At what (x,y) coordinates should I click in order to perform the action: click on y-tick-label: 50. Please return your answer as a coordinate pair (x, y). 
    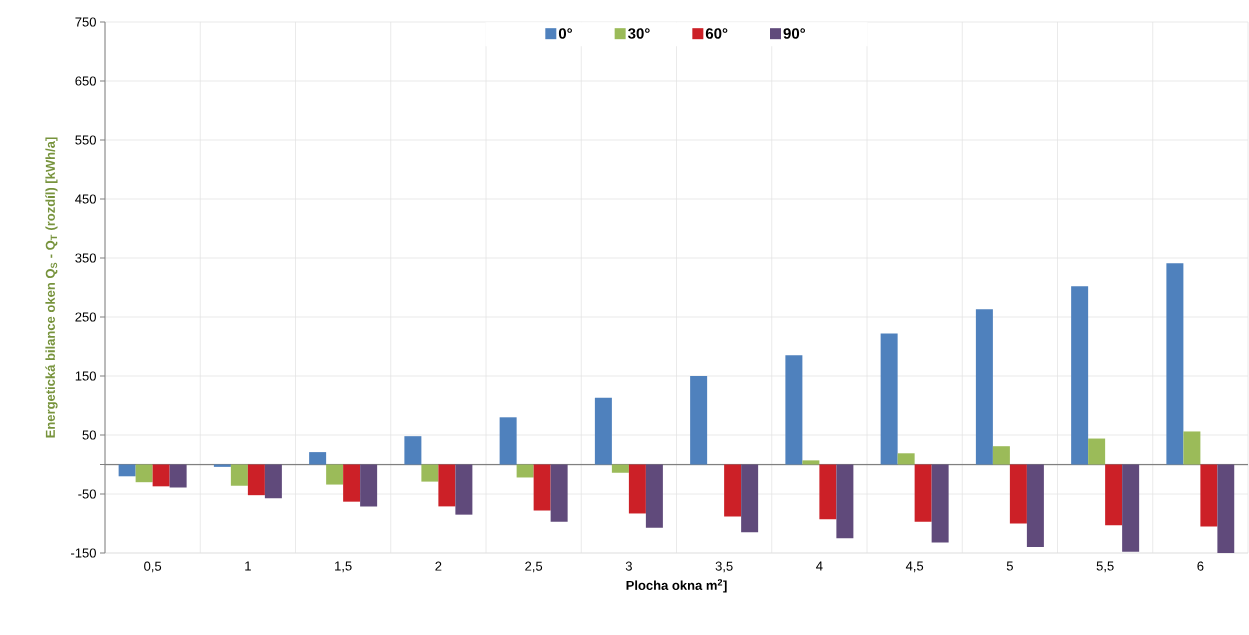
    Looking at the image, I should click on (89, 435).